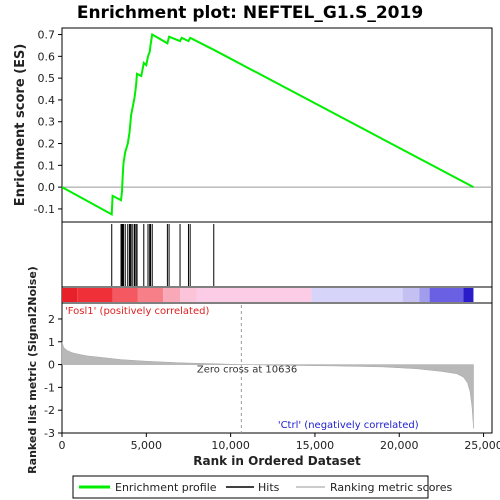  Describe the element at coordinates (348, 425) in the screenshot. I see `negative-label: 'Ctrl' (negatively correlated)` at that location.